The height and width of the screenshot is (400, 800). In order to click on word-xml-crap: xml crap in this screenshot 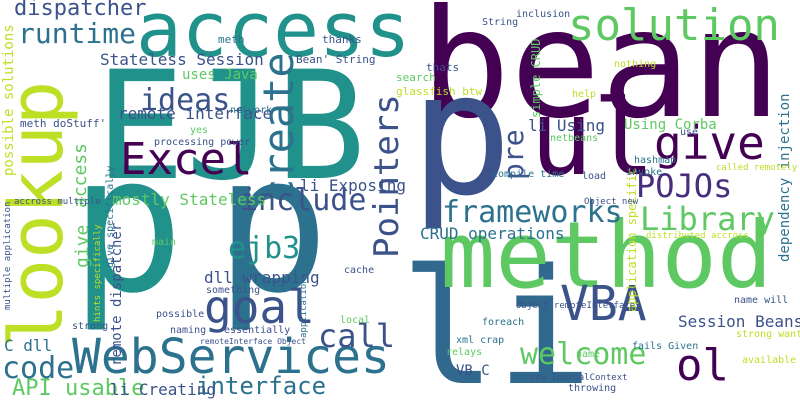, I will do `click(480, 340)`.